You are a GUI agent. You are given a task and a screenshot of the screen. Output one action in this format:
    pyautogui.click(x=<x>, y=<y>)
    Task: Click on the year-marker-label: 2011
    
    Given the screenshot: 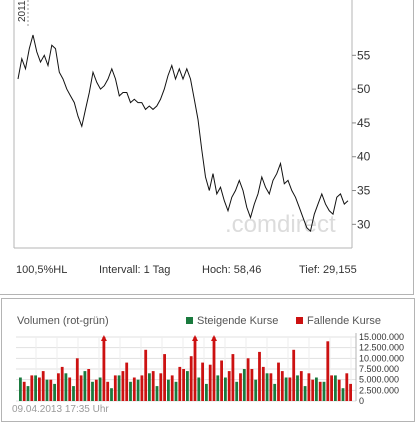 What is the action you would take?
    pyautogui.click(x=22, y=11)
    